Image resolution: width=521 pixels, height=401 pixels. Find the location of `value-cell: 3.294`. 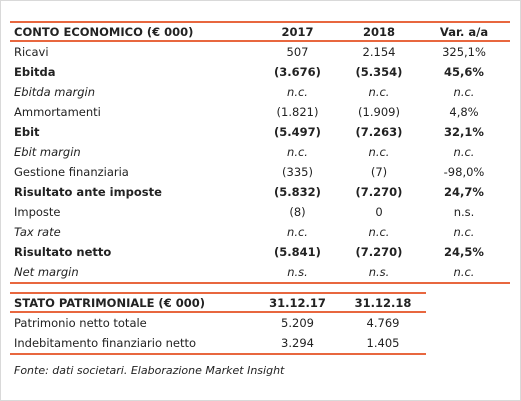

value-cell: 3.294 is located at coordinates (297, 344).